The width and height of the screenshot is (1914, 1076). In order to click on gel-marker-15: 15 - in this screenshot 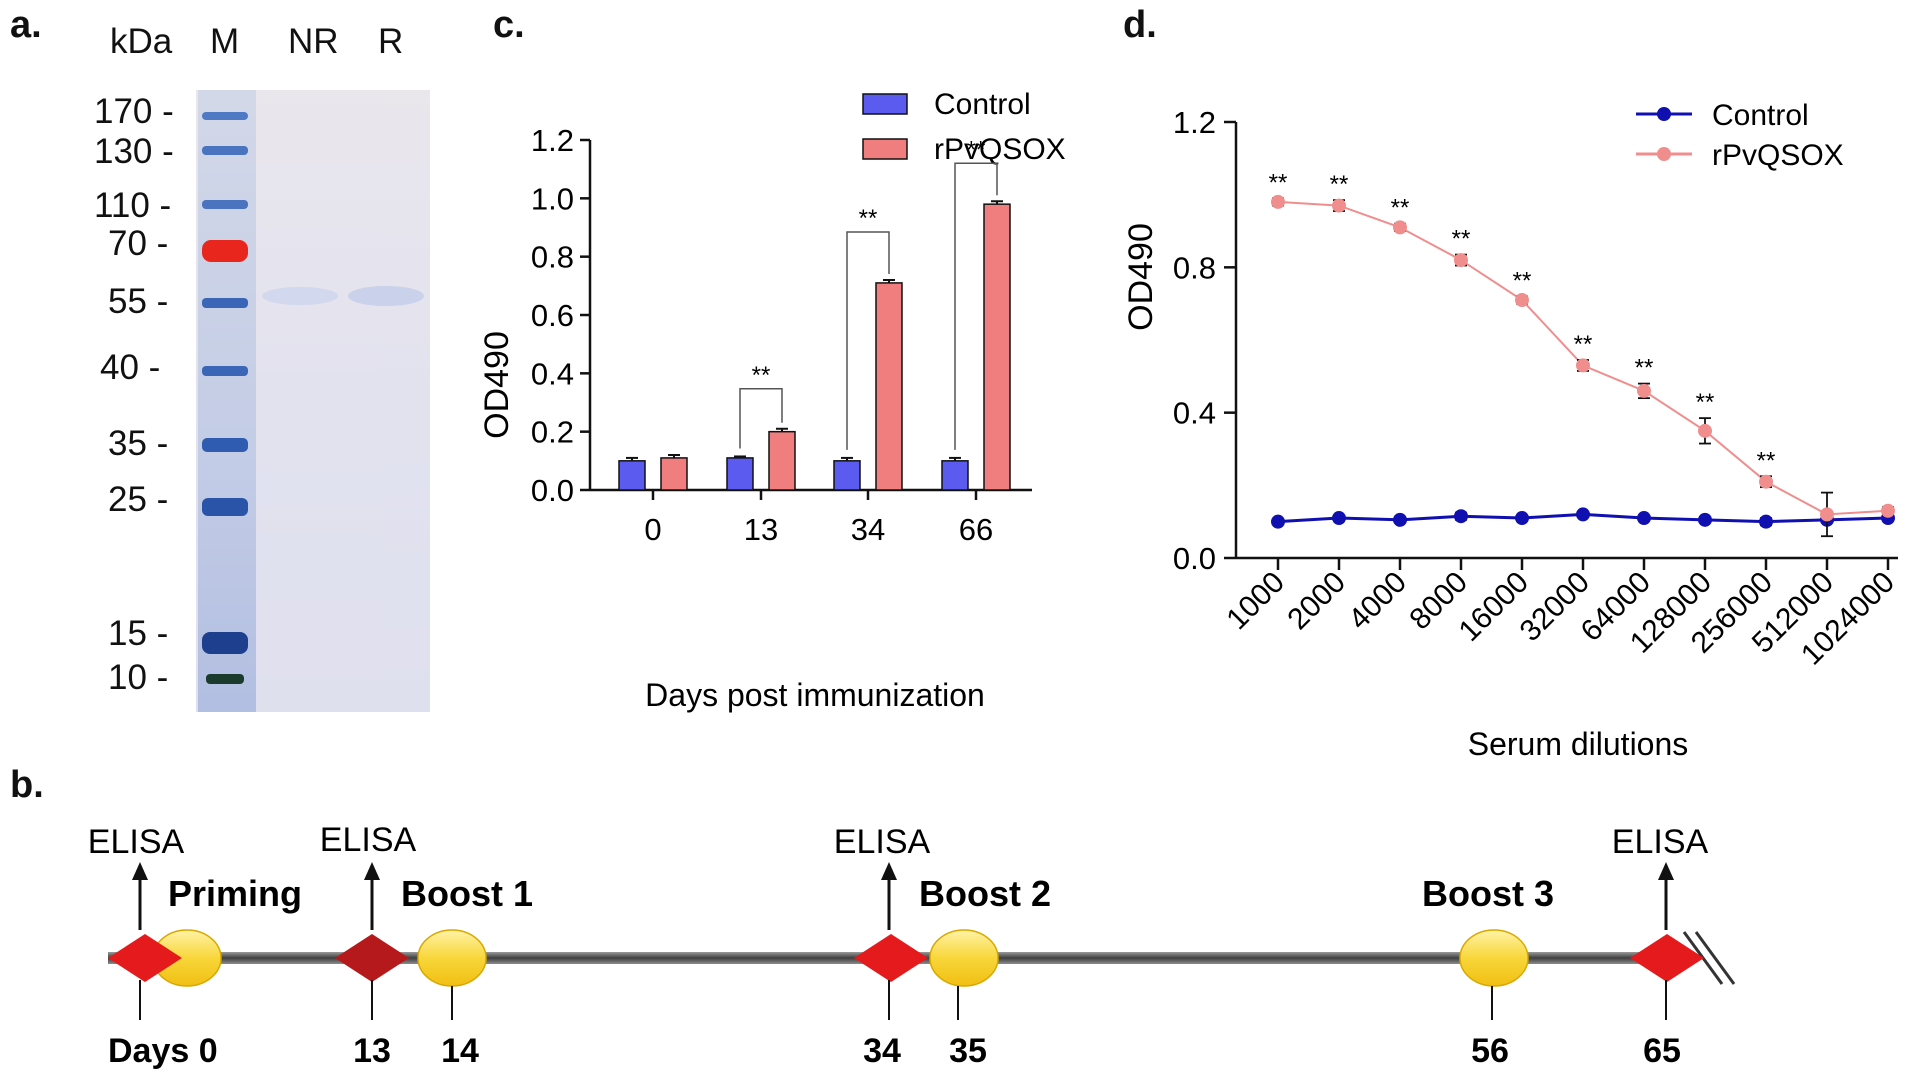, I will do `click(138, 633)`.